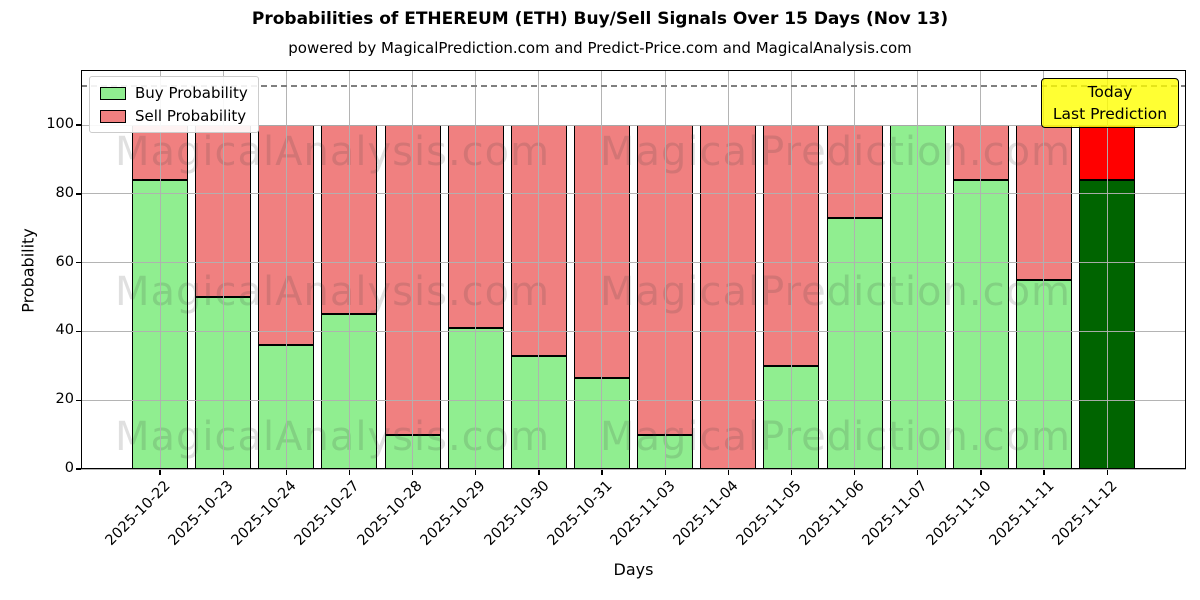 Image resolution: width=1200 pixels, height=600 pixels. I want to click on x-tick-label-text: 2025-11-11, so click(1022, 513).